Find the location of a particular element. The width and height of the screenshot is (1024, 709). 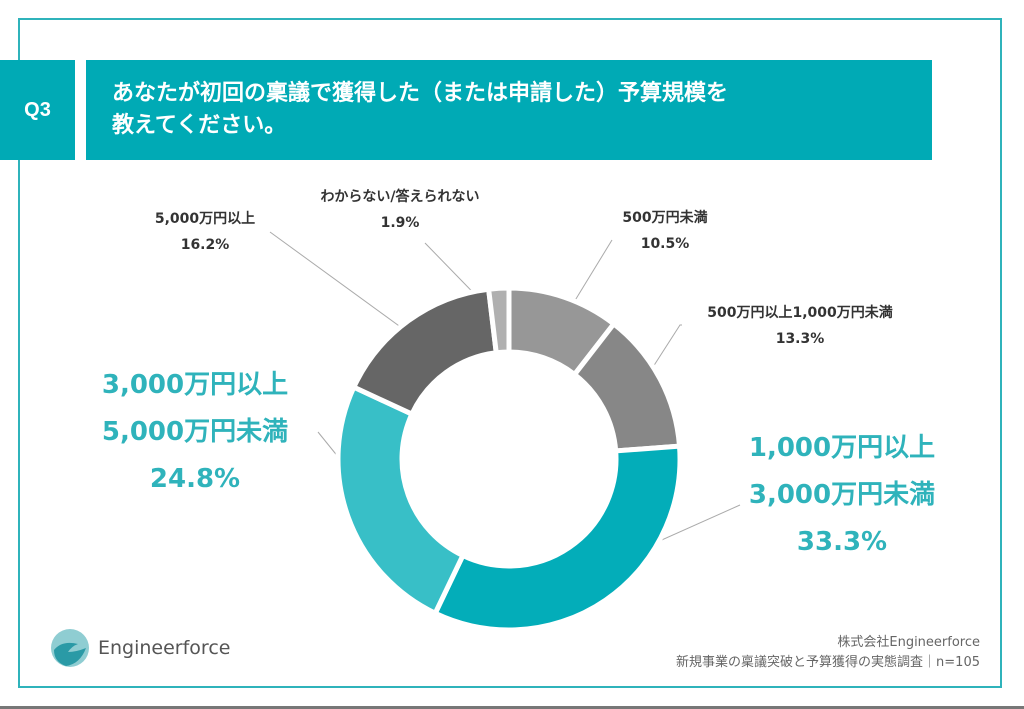

slice-label: わからない/答えられない is located at coordinates (400, 197).